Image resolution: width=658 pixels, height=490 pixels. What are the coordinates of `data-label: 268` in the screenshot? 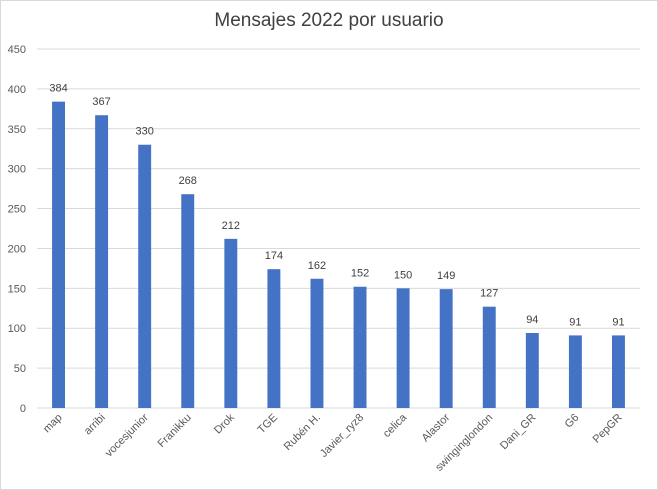 It's located at (188, 181).